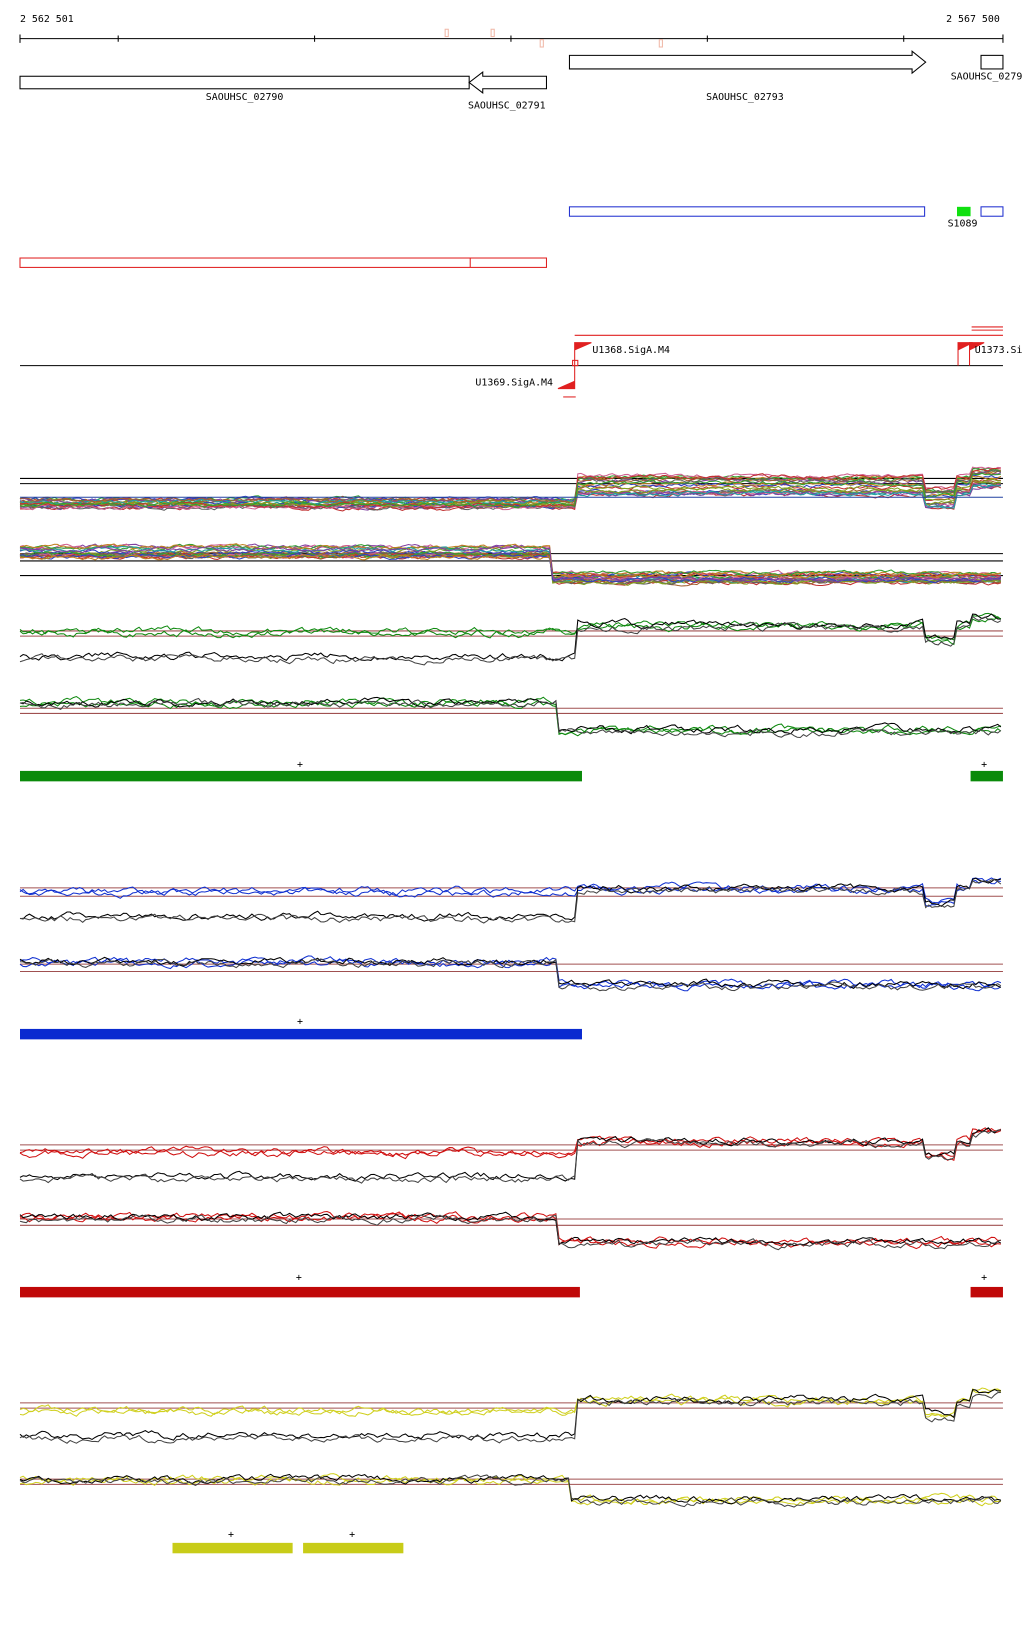 This screenshot has height=1640, width=1024. What do you see at coordinates (245, 97) in the screenshot?
I see `gene-label: SAOUHSC_02790` at bounding box center [245, 97].